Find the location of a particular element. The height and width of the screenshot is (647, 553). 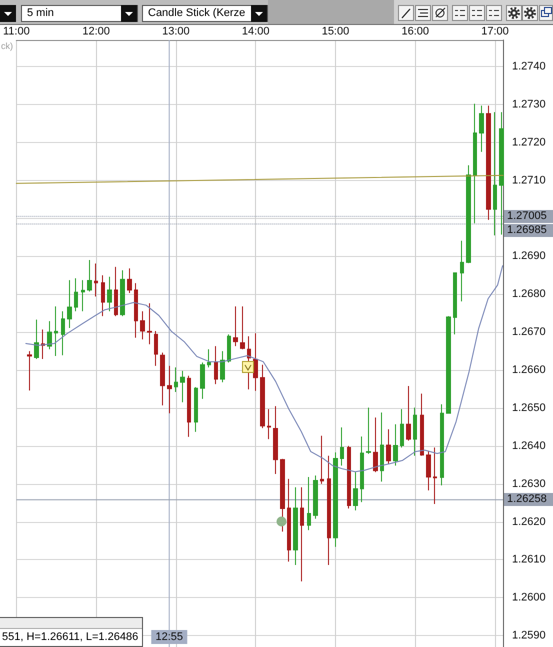

y-tick-label: 1.2590 is located at coordinates (529, 636).